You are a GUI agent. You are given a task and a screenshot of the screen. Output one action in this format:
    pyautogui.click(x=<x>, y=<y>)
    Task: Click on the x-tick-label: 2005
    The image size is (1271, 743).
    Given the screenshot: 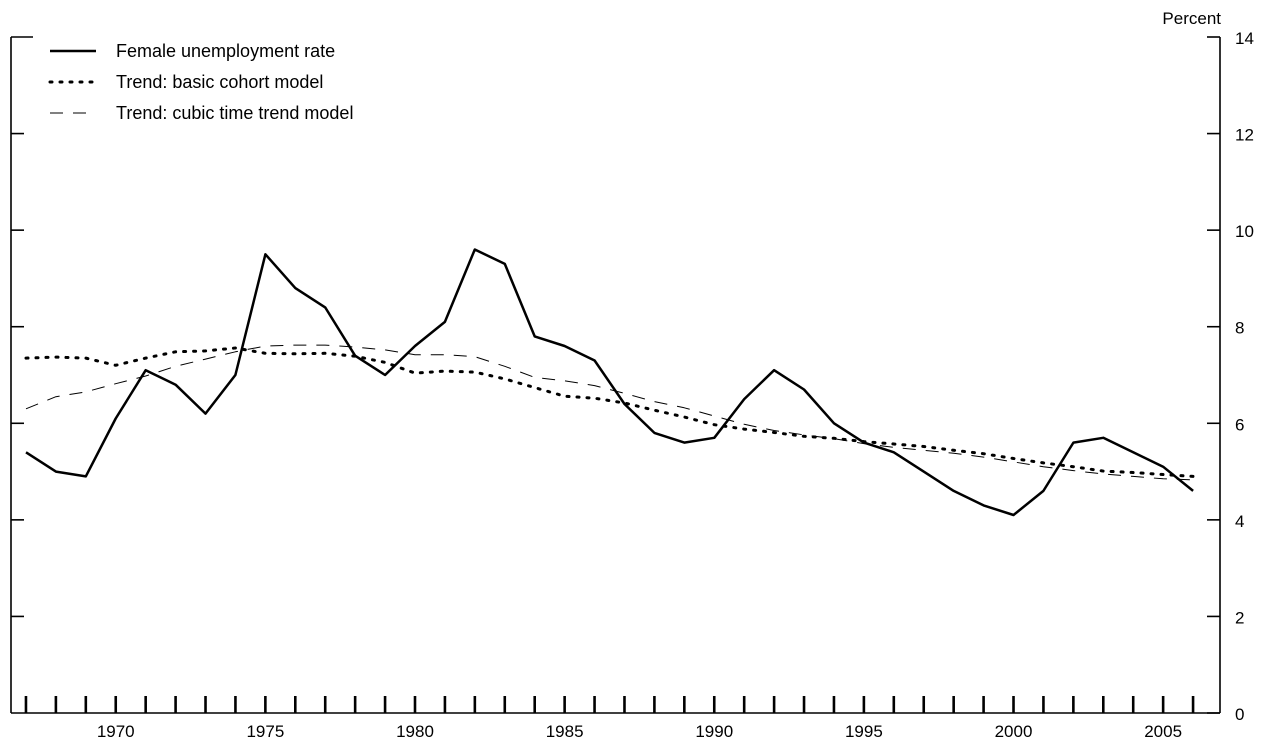 What is the action you would take?
    pyautogui.click(x=1163, y=731)
    